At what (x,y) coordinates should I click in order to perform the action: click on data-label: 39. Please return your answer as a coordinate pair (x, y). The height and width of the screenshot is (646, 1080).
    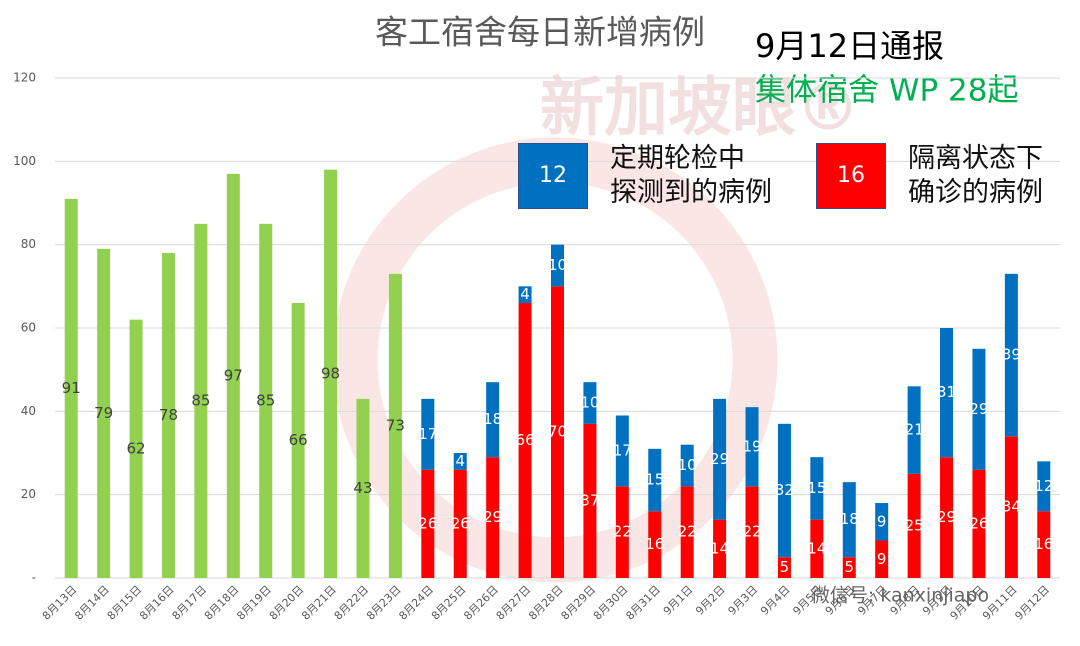
    Looking at the image, I should click on (1011, 355).